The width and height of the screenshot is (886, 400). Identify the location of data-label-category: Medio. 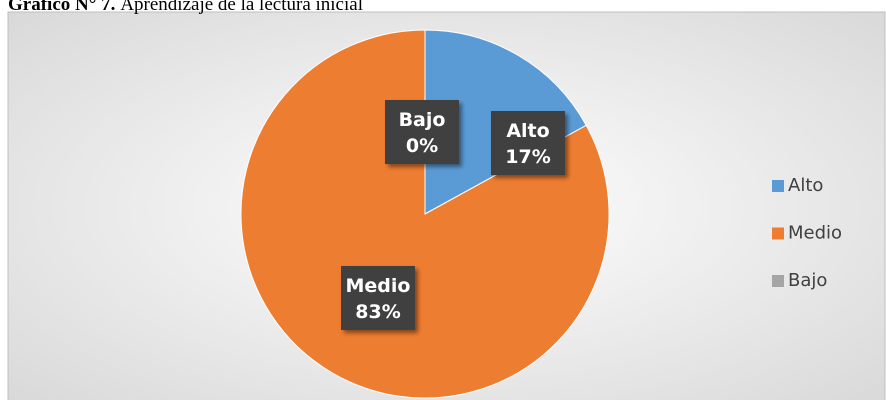
(378, 286).